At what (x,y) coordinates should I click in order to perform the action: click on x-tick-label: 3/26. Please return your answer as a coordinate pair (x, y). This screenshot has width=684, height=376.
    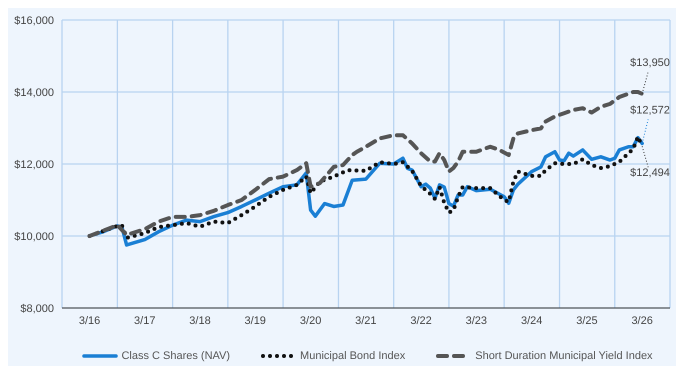
    Looking at the image, I should click on (642, 320).